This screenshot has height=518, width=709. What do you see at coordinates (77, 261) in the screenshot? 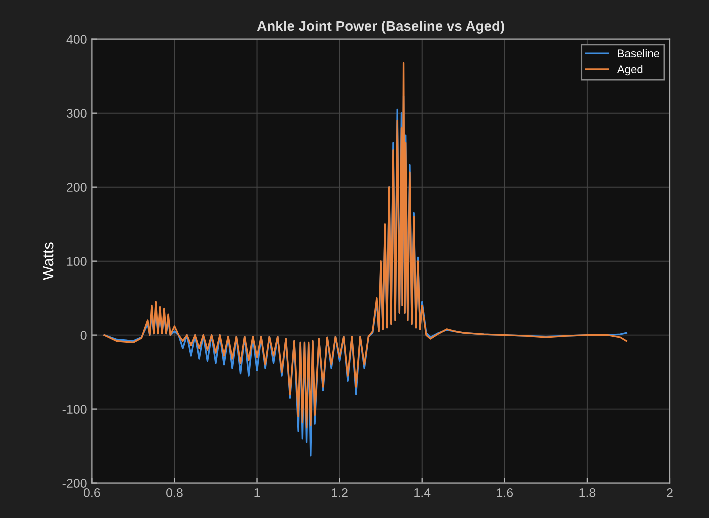
I see `y-tick-label: 100` at bounding box center [77, 261].